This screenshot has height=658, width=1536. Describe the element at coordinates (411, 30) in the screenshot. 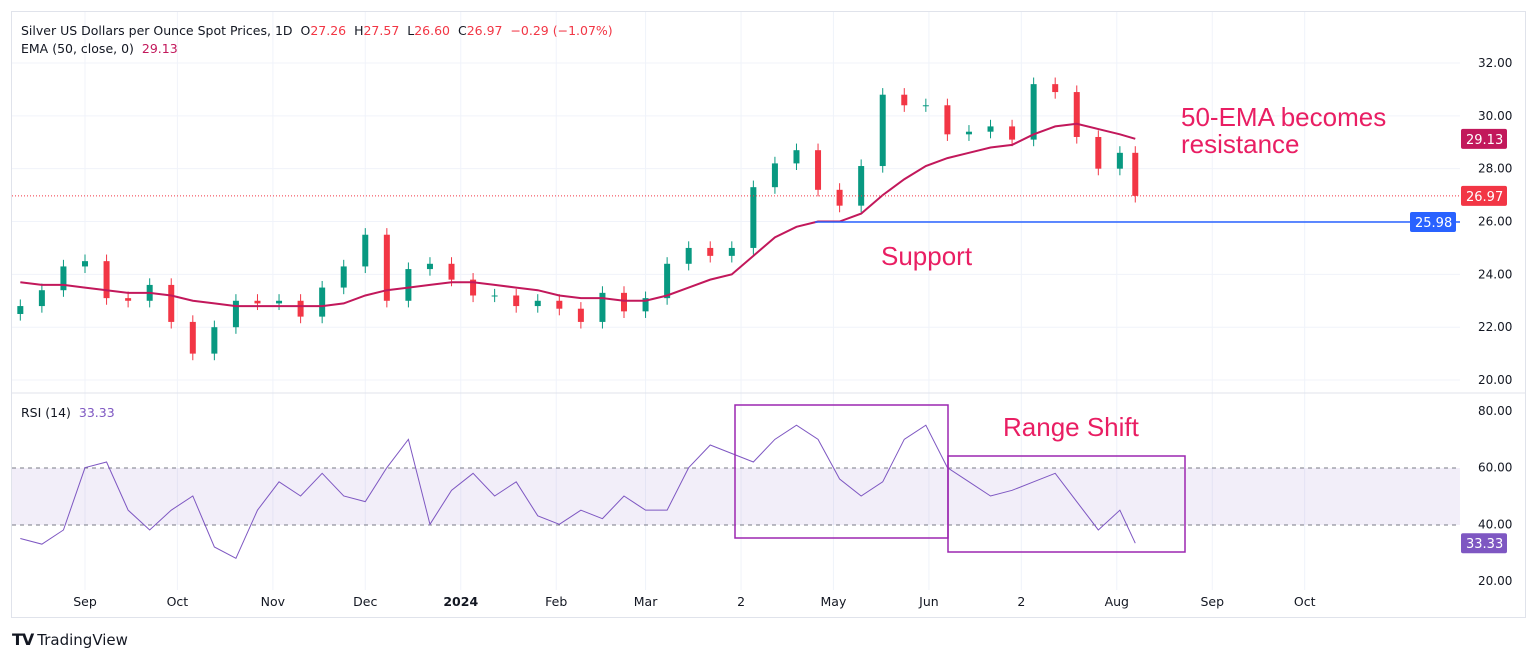

I see `low-label: L` at that location.